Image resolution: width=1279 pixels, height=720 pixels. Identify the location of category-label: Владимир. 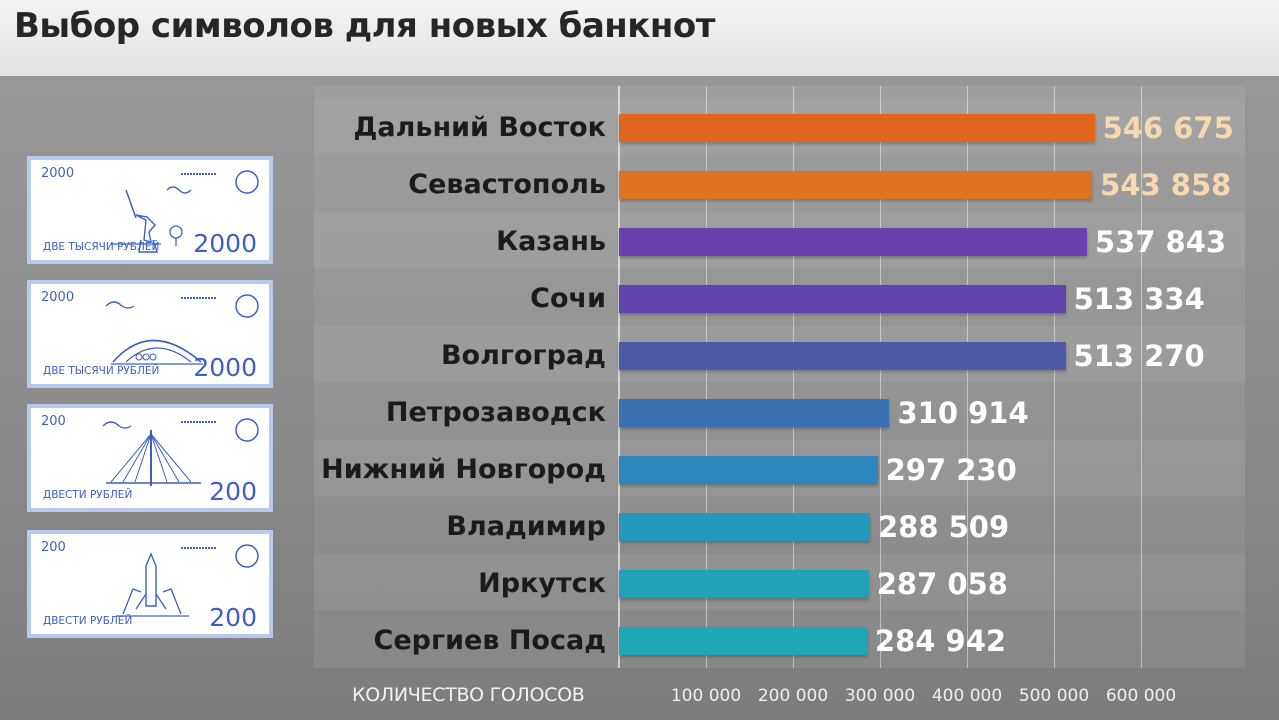
(526, 526).